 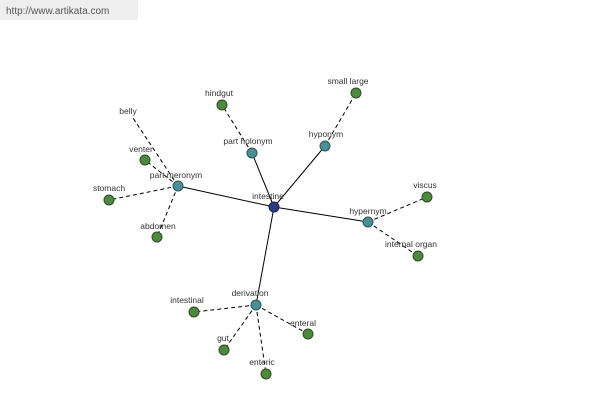 I want to click on relation-label: part holonym, so click(x=247, y=141).